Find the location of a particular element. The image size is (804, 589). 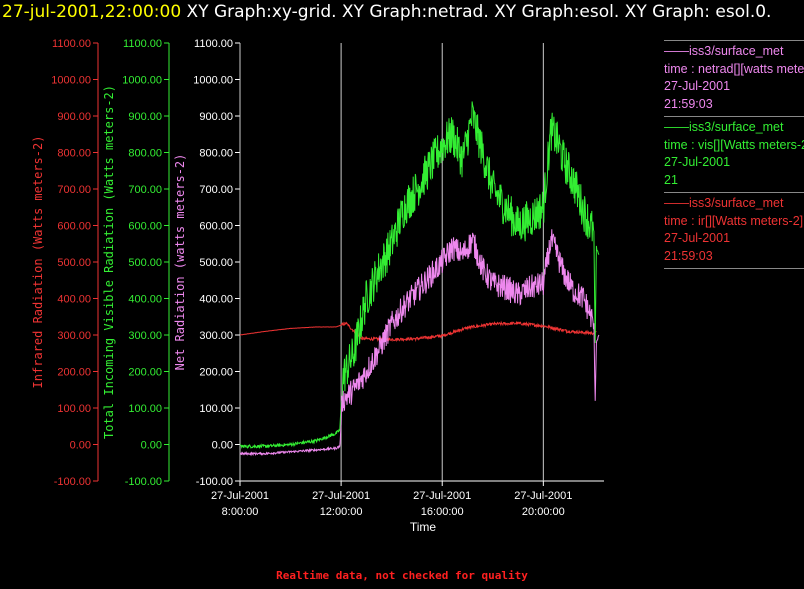

series-line-ir is located at coordinates (418, 331).